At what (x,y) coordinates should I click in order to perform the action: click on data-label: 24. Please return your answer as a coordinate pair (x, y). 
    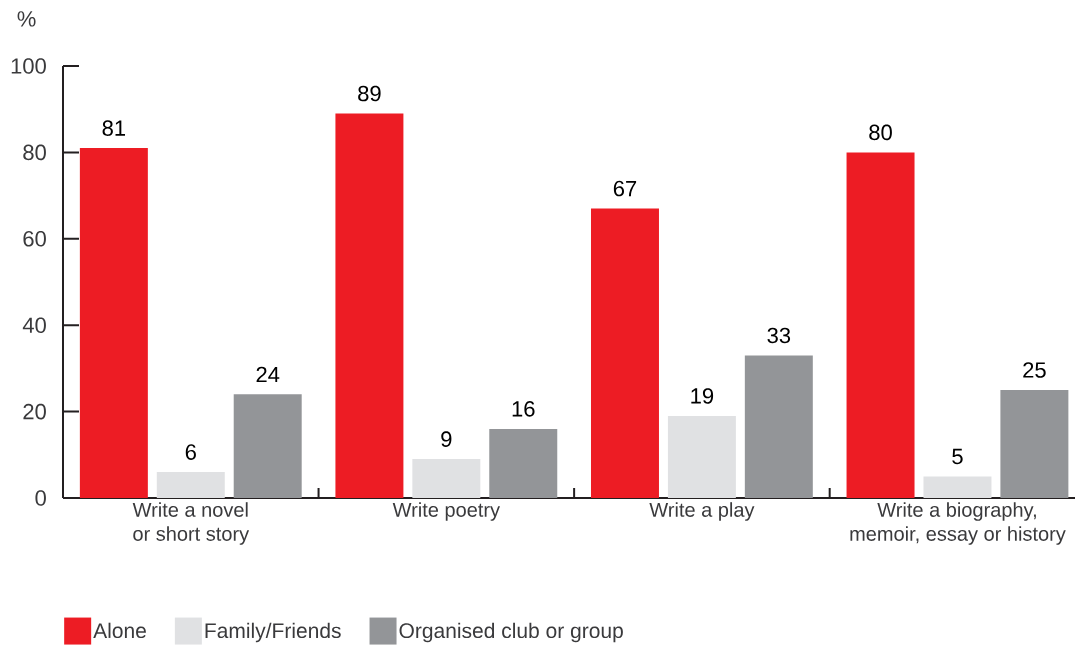
    Looking at the image, I should click on (268, 374).